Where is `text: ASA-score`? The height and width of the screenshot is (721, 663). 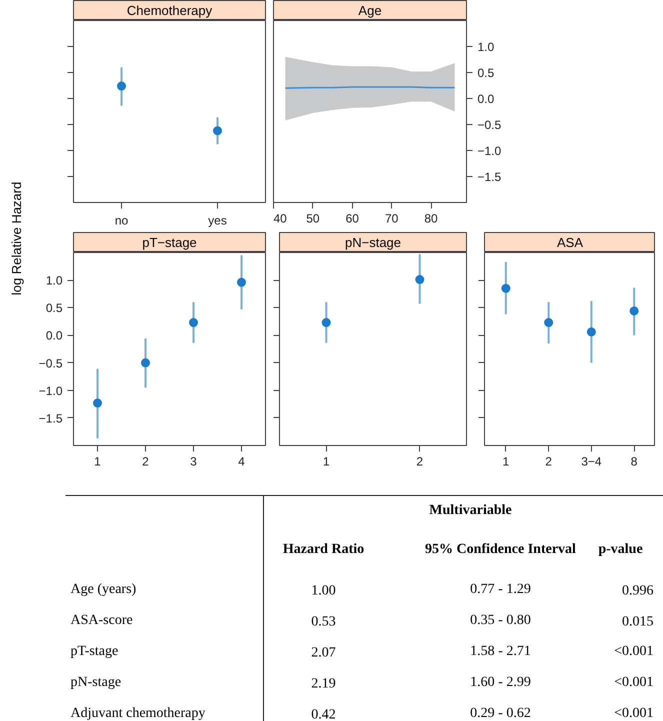
text: ASA-score is located at coordinates (101, 620).